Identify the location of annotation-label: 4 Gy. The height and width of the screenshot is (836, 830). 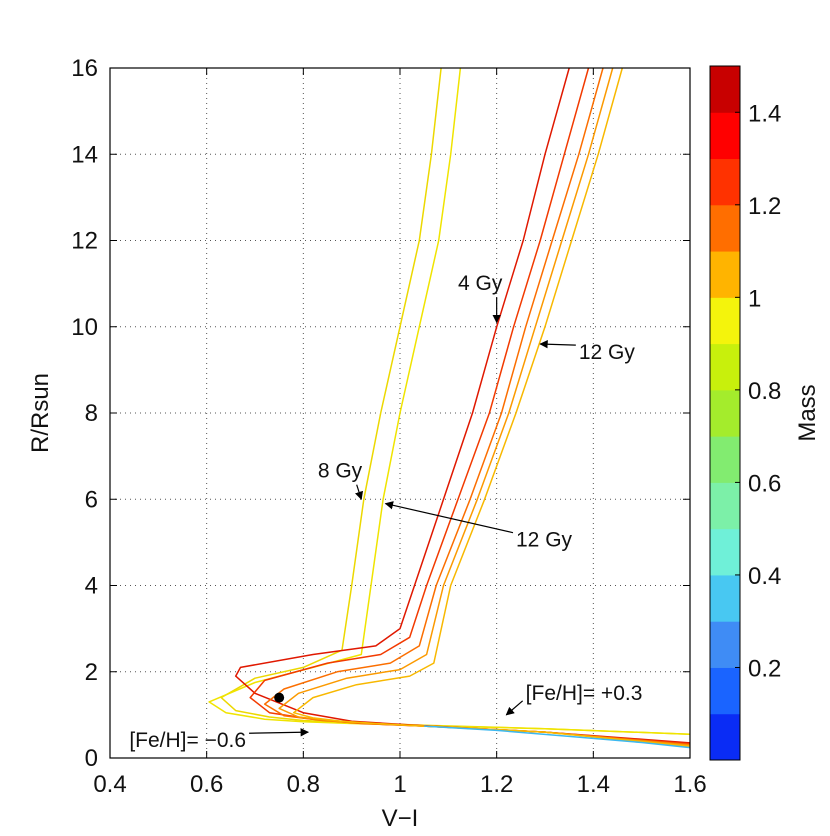
(480, 283).